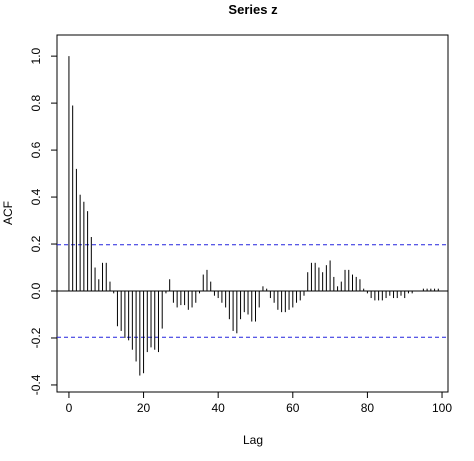 The height and width of the screenshot is (461, 474). What do you see at coordinates (36, 102) in the screenshot?
I see `y-tick-label: 0.8` at bounding box center [36, 102].